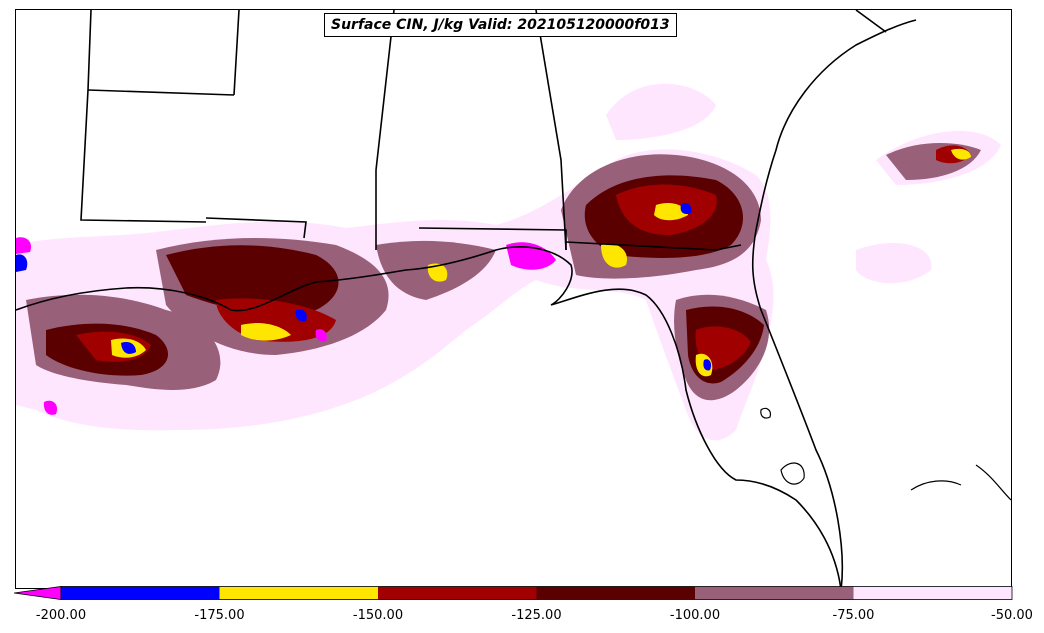 Image resolution: width=1044 pixels, height=633 pixels. Describe the element at coordinates (38, 593) in the screenshot. I see `colorbar-under-extension` at that location.